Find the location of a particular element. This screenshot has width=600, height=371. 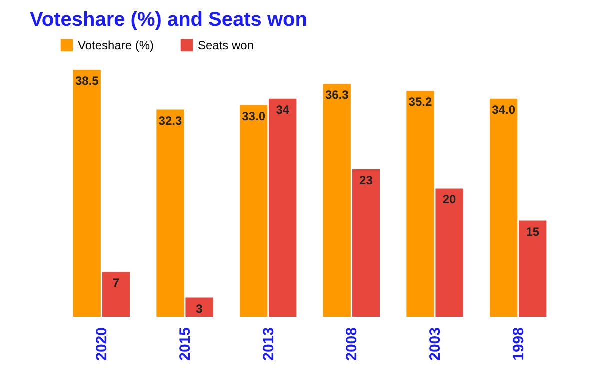

data-label: 38.5 is located at coordinates (87, 81).